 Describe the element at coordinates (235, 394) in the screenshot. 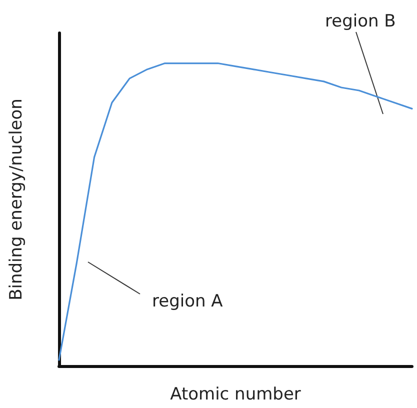

I see `x-axis-title: Atomic number` at that location.